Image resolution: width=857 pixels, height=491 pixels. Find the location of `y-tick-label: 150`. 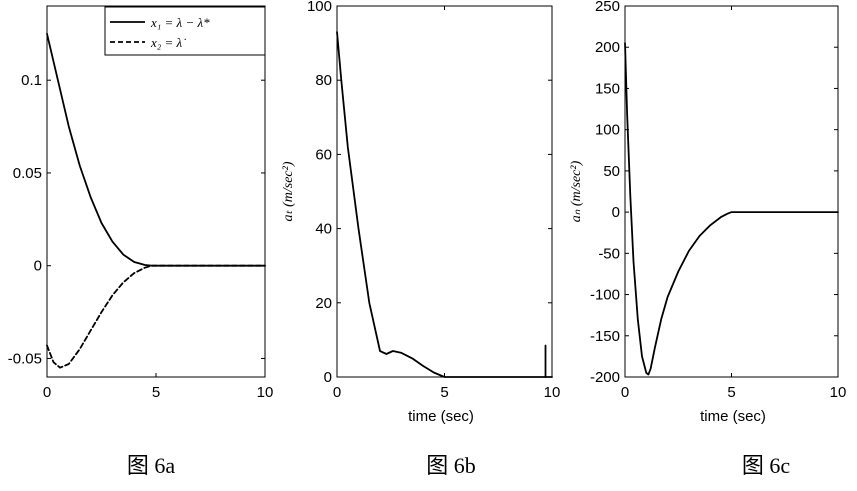

y-tick-label: 150 is located at coordinates (607, 88).